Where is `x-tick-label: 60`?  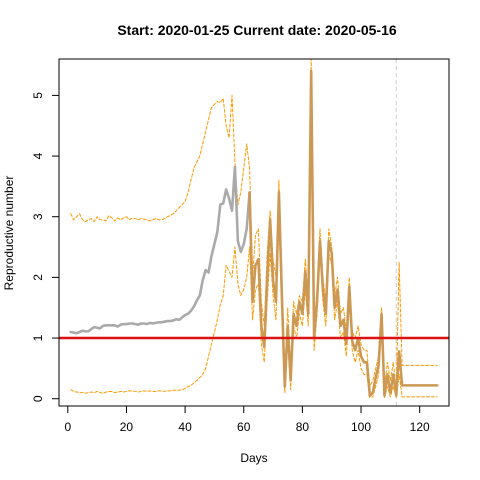 x-tick-label: 60 is located at coordinates (244, 427).